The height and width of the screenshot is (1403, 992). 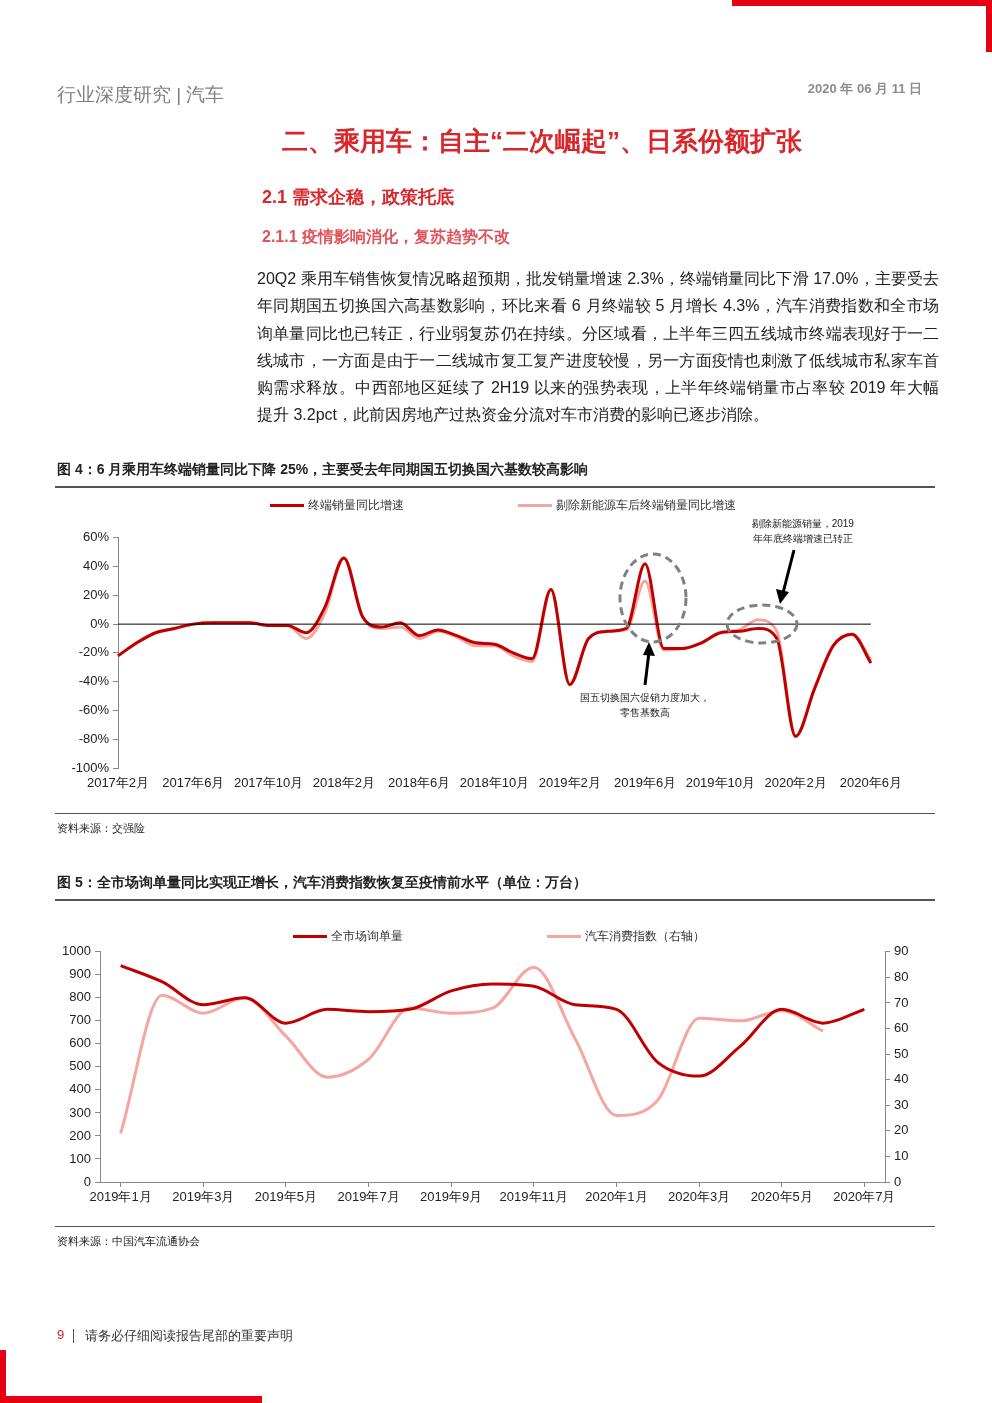 I want to click on text: 20Q2 乘用车销售恢复情况略超预期，批发销量增速 2.3%，终端销量同比下滑 17.0%，主要受去年同期国五切换国六高基数影响，环比来看 6 月终端较 5 月增长 4.3%，汽车消费指数和全市场询单量同比也已转正，行业弱复苏仍在持续。分区域看，上半年三四五线城市终端表现好于一二线城市，一方面是由于一二线城市复工复产进度较慢，另一方面疫情也刺激了低线城市私家车首购需求释放。中西部地区延续了 2H19 以来的强势表现，上半年终端销量市占率较 2019 年大幅提升 3.2pct，此前因房地产过热资金分流对车市消费的影响已逐步消除。, so click(x=598, y=347).